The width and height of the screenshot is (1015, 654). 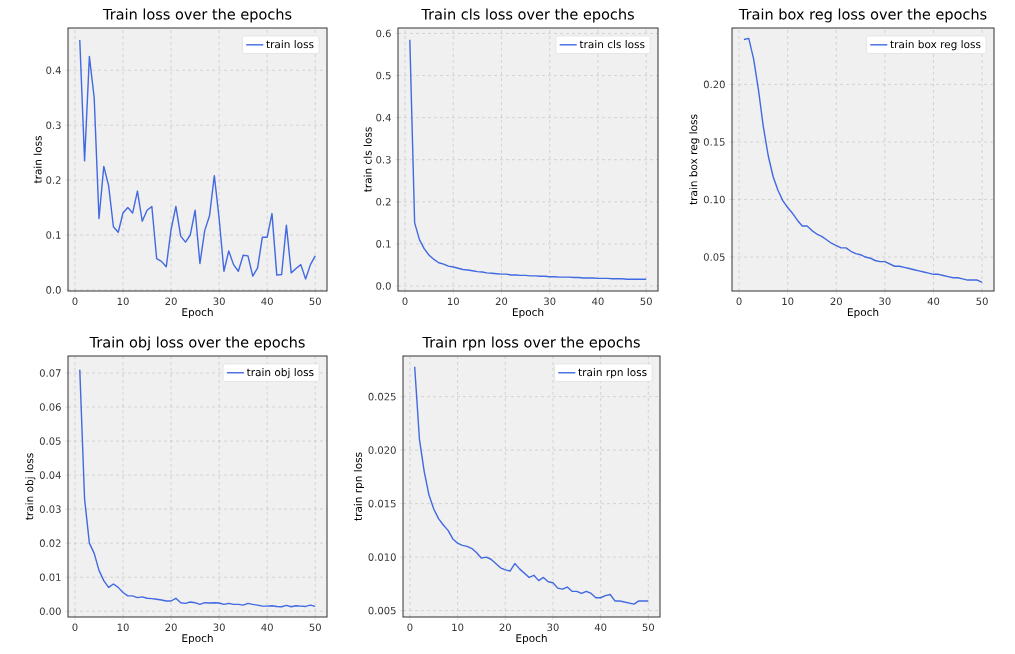 I want to click on y-tick-label: 0.03, so click(x=50, y=509).